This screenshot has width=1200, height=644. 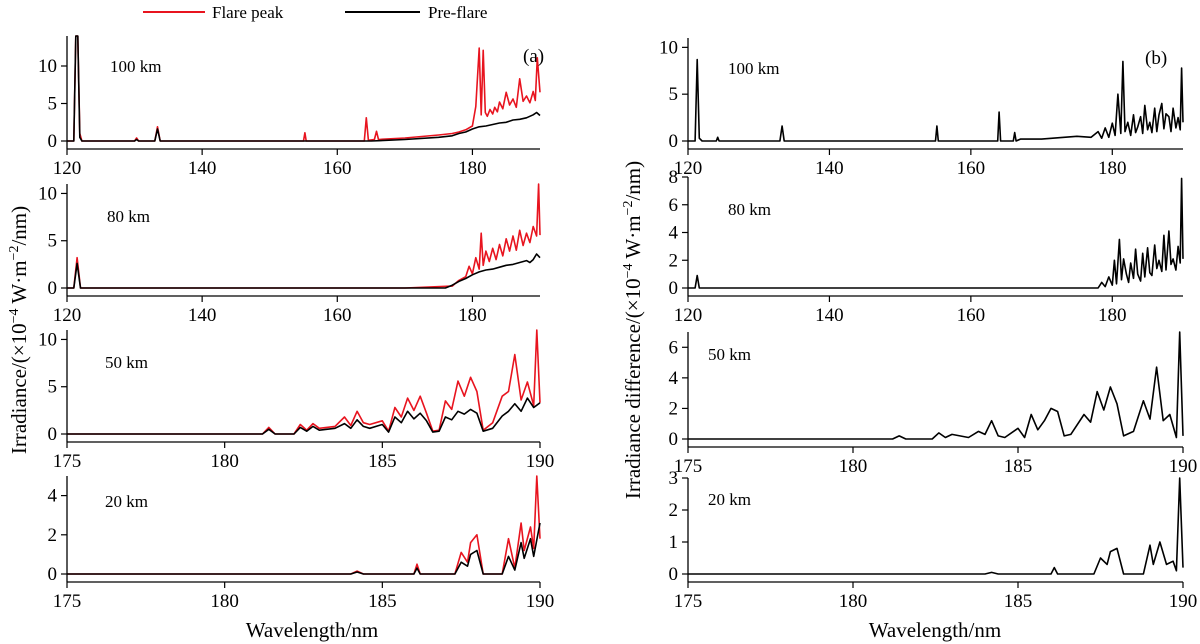 I want to click on subplot-b-100km: 0 5 10 120 140 160 180 100 km, so click(x=921, y=108).